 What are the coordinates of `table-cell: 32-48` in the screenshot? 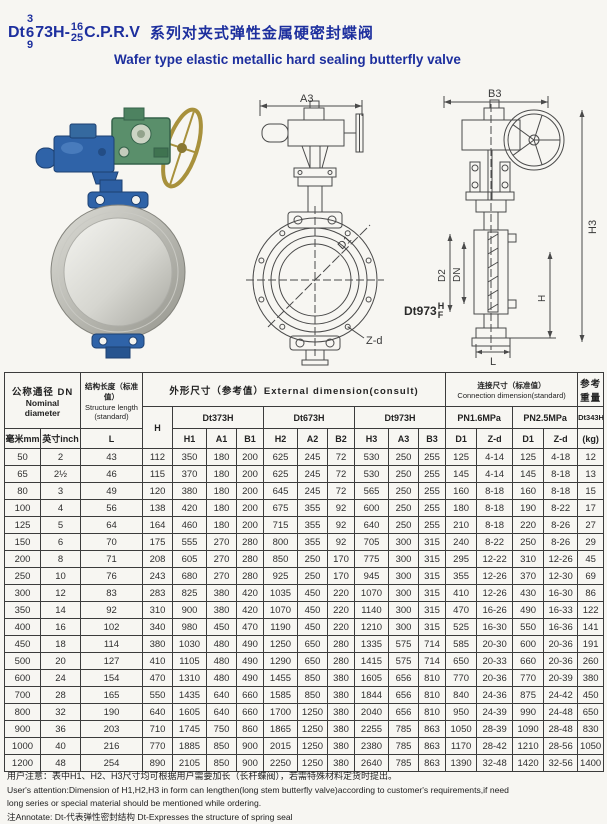 It's located at (495, 763).